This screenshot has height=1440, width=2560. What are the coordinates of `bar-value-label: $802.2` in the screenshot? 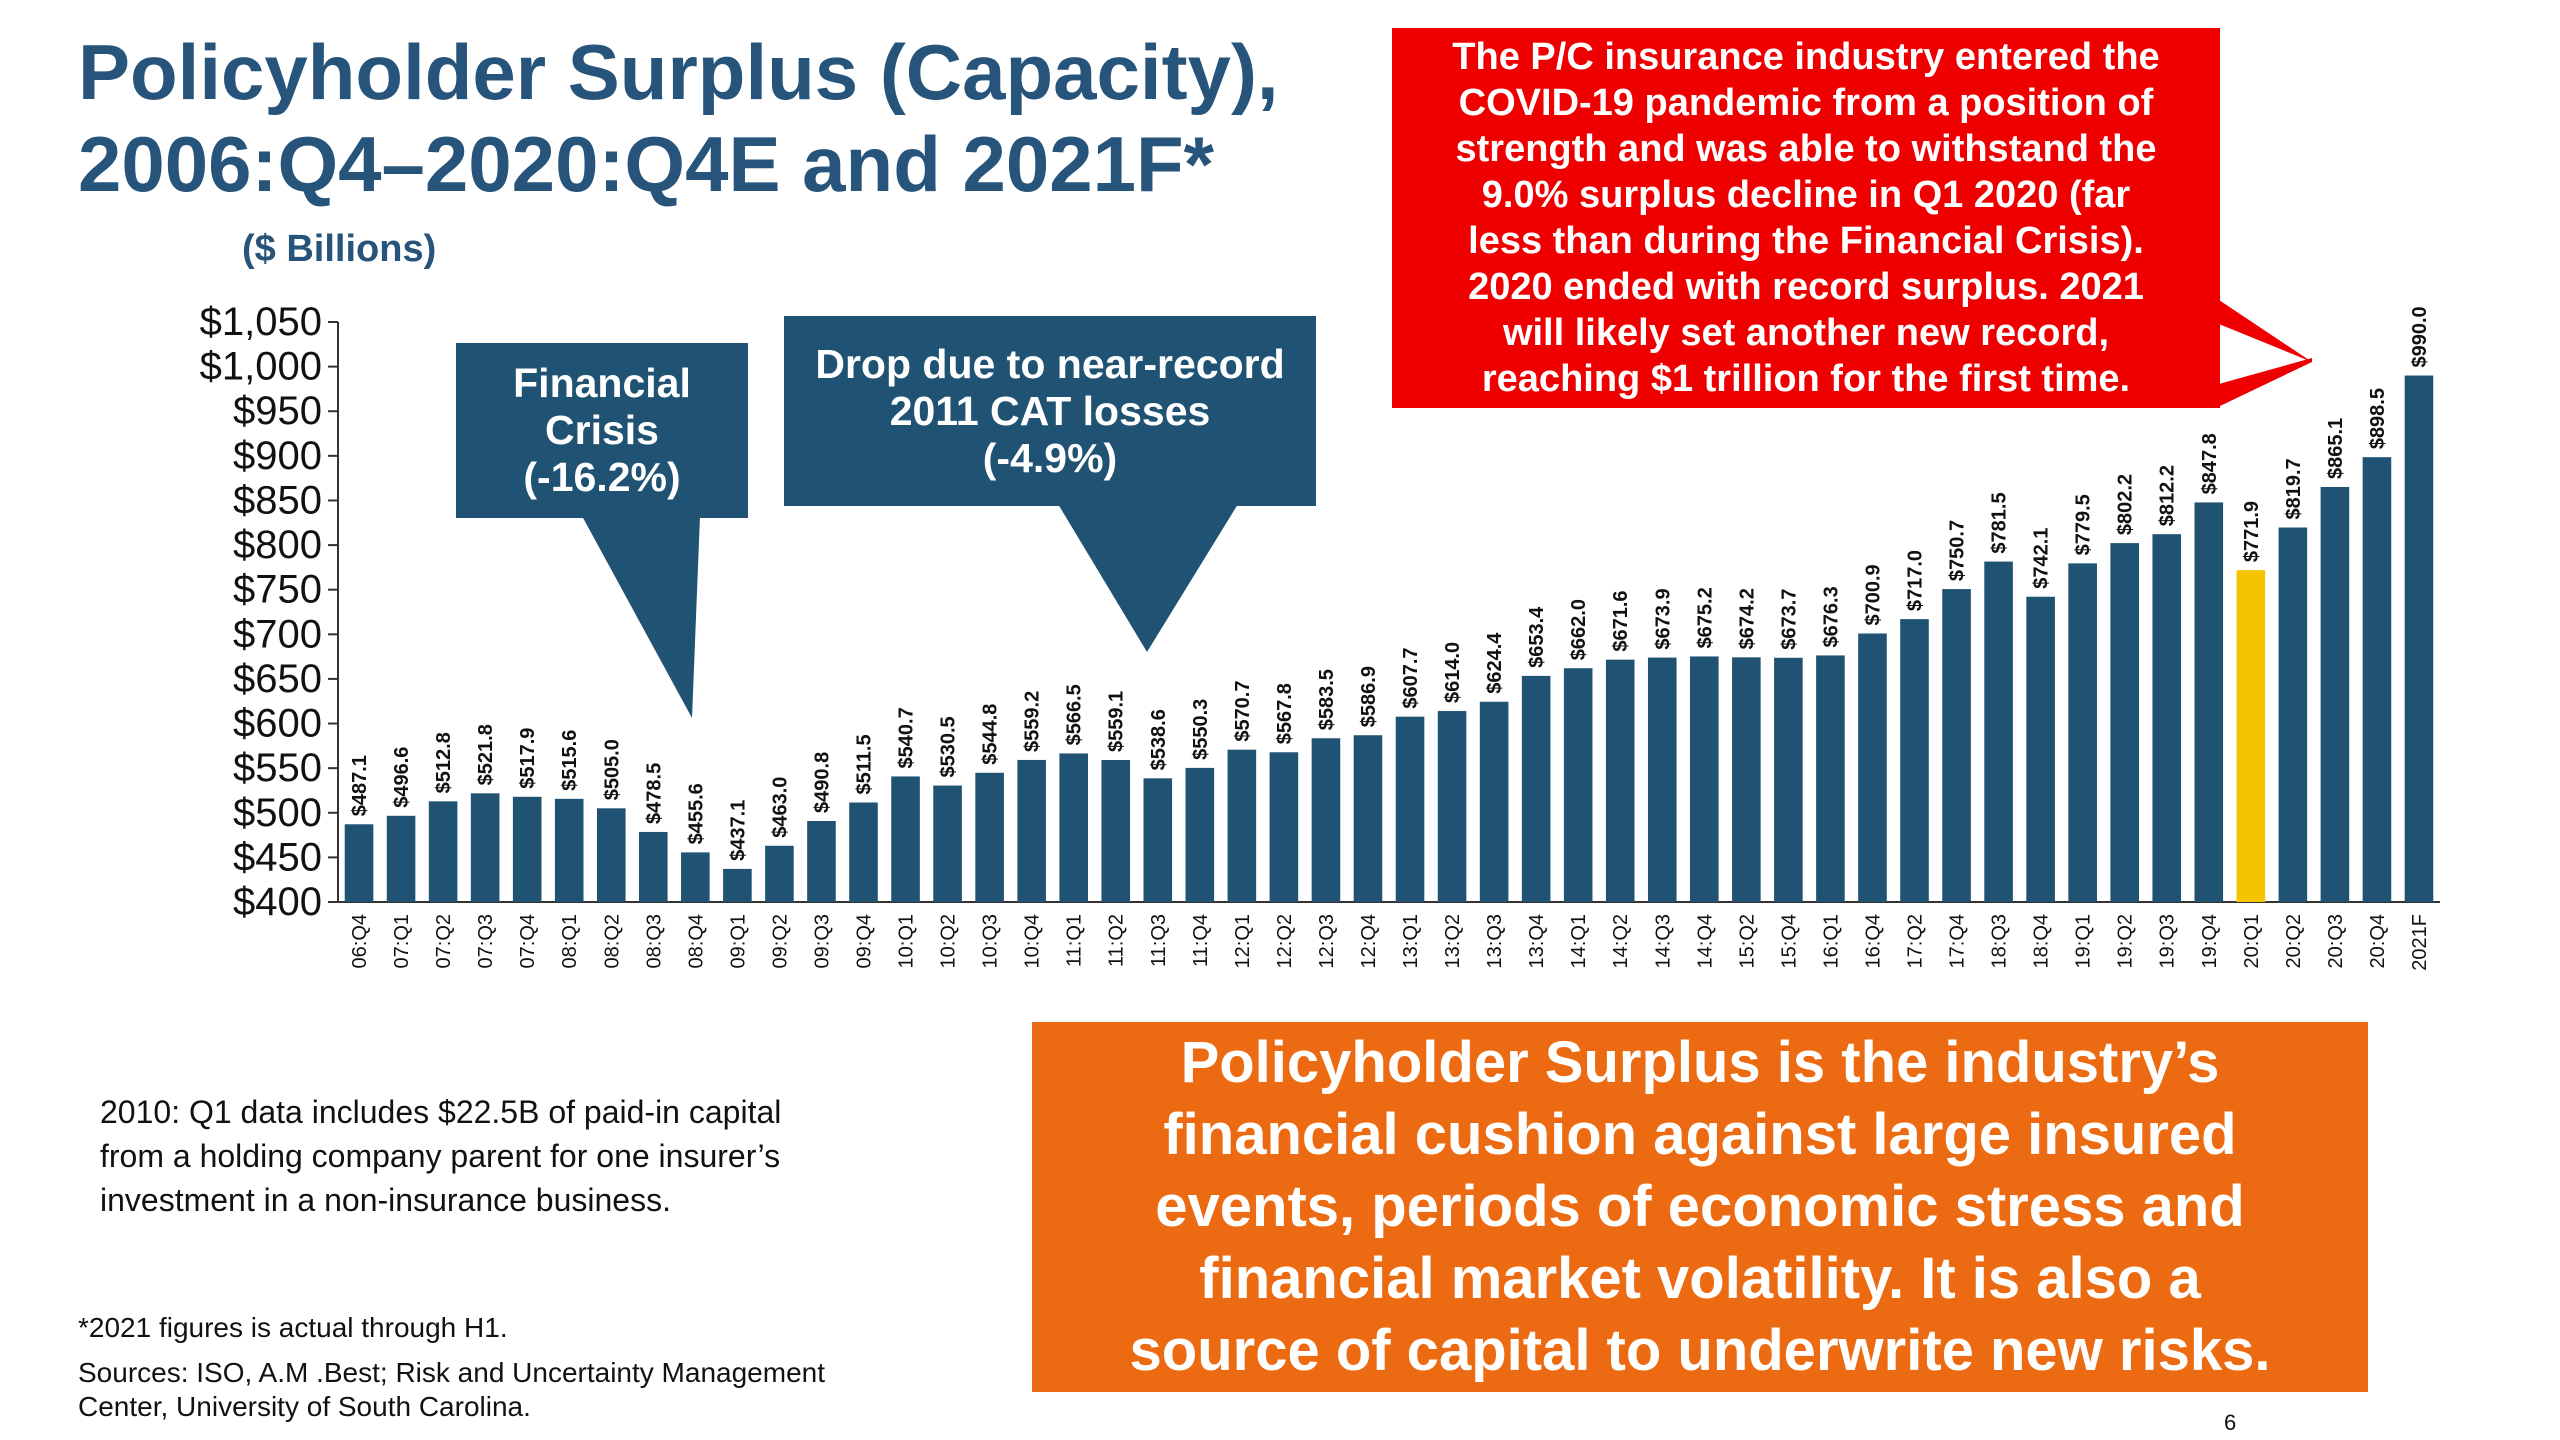 It's located at (2126, 504).